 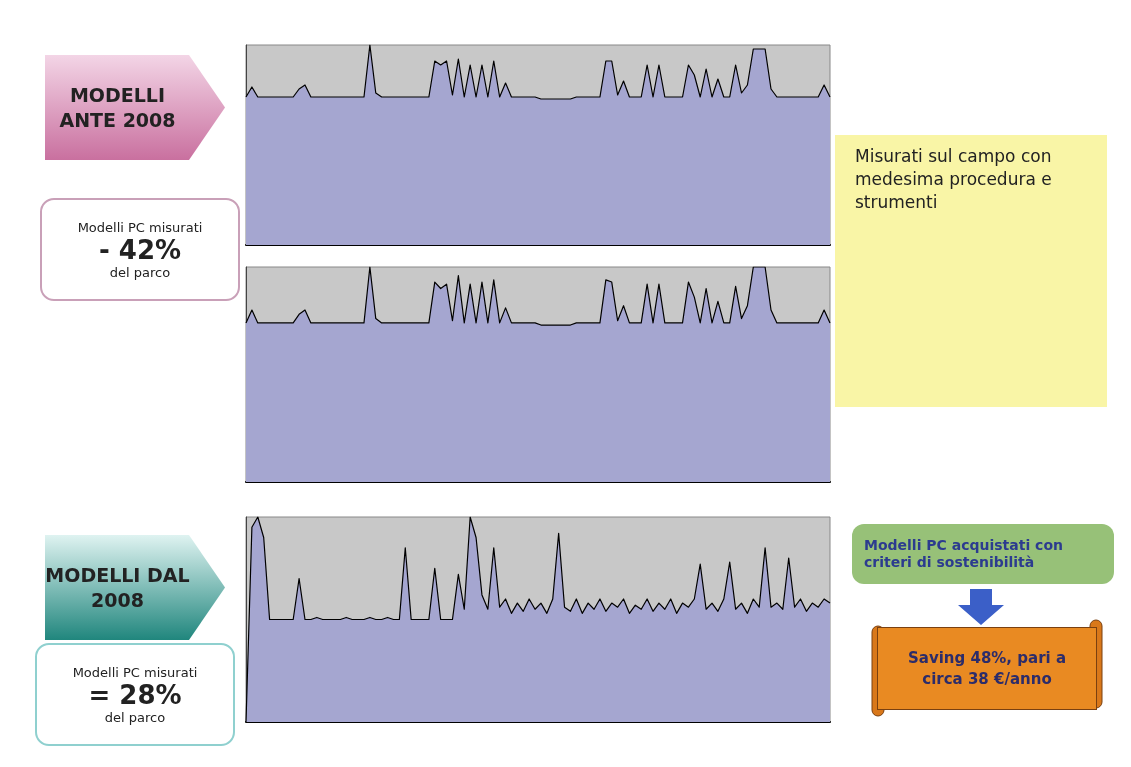 What do you see at coordinates (117, 107) in the screenshot?
I see `text: MODELLI ANTE 2008` at bounding box center [117, 107].